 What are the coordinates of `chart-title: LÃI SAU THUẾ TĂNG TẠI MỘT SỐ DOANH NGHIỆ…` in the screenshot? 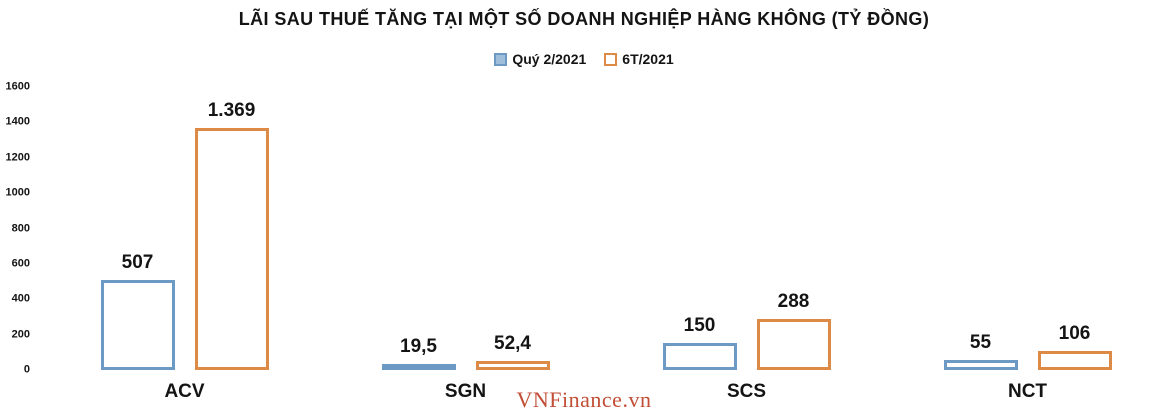 It's located at (584, 19).